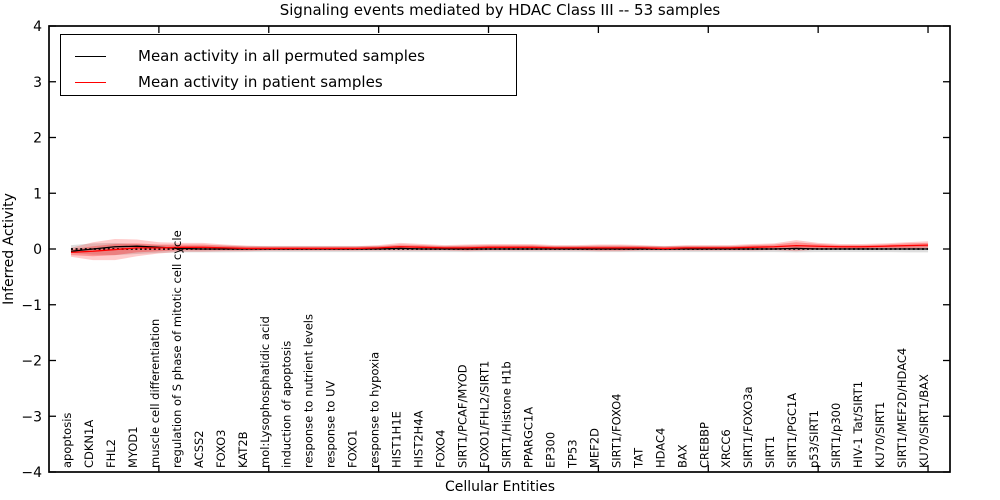  Describe the element at coordinates (880, 435) in the screenshot. I see `entity-label: KU70/SIRT1` at that location.